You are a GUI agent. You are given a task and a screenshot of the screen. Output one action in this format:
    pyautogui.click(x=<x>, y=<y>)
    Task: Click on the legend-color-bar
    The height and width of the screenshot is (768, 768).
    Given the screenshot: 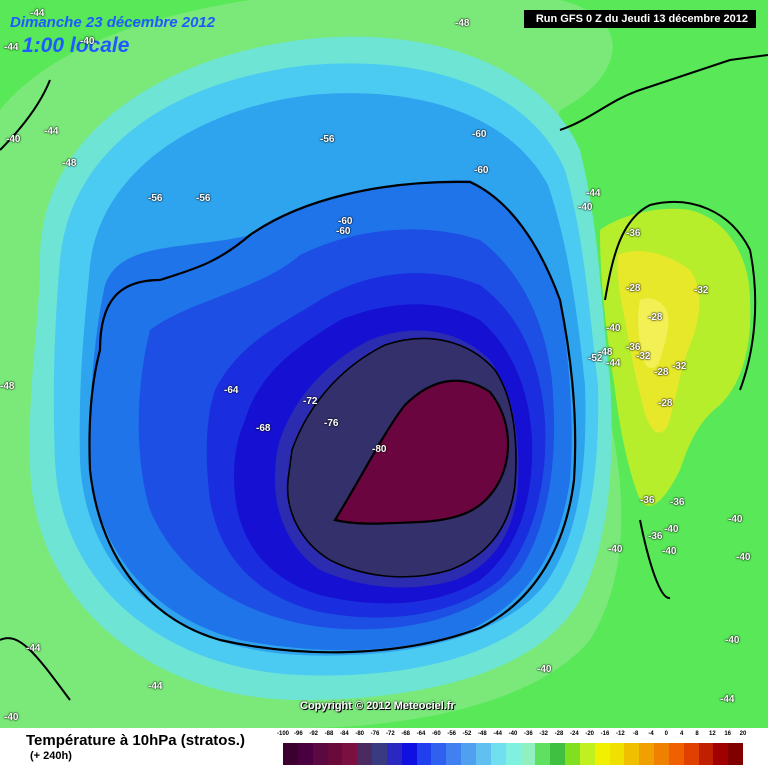 What is the action you would take?
    pyautogui.click(x=513, y=754)
    